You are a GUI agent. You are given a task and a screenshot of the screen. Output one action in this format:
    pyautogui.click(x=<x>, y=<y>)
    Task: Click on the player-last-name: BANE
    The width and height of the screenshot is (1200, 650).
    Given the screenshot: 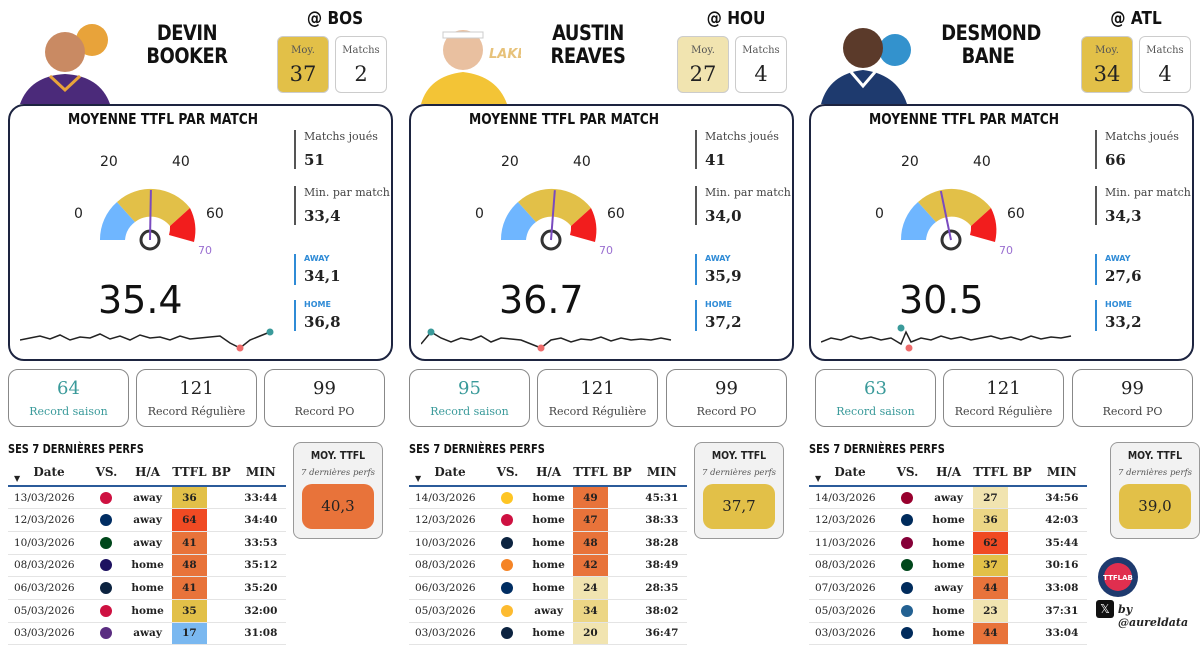 What is the action you would take?
    pyautogui.click(x=988, y=56)
    